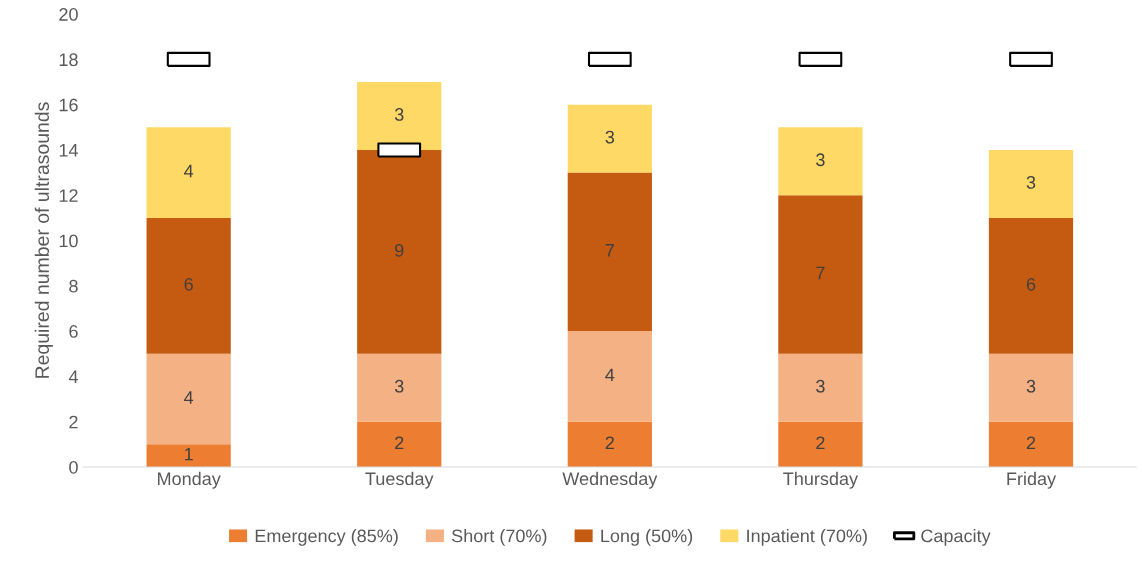  Describe the element at coordinates (68, 241) in the screenshot. I see `y-tick-label: 10` at that location.